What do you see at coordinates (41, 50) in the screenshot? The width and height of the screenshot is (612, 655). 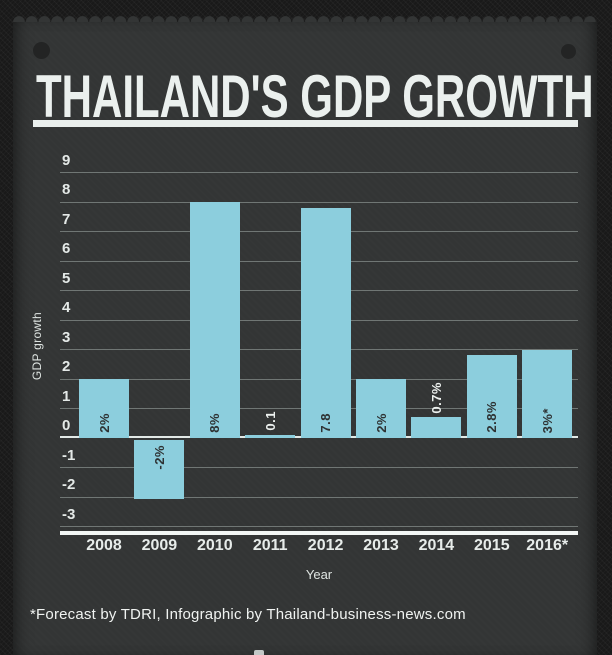 I see `pin-hole-left-icon` at bounding box center [41, 50].